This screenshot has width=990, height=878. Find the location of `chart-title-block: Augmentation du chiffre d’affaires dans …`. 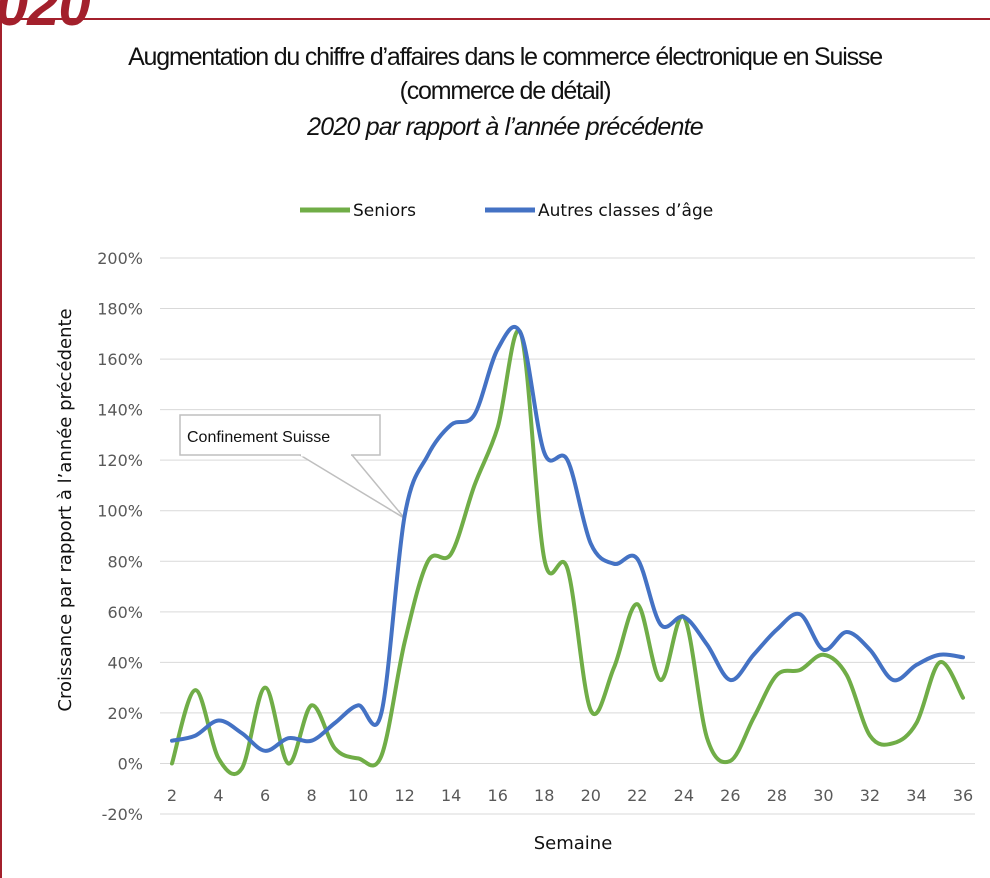

chart-title-block: Augmentation du chiffre d’affaires dans … is located at coordinates (505, 93).